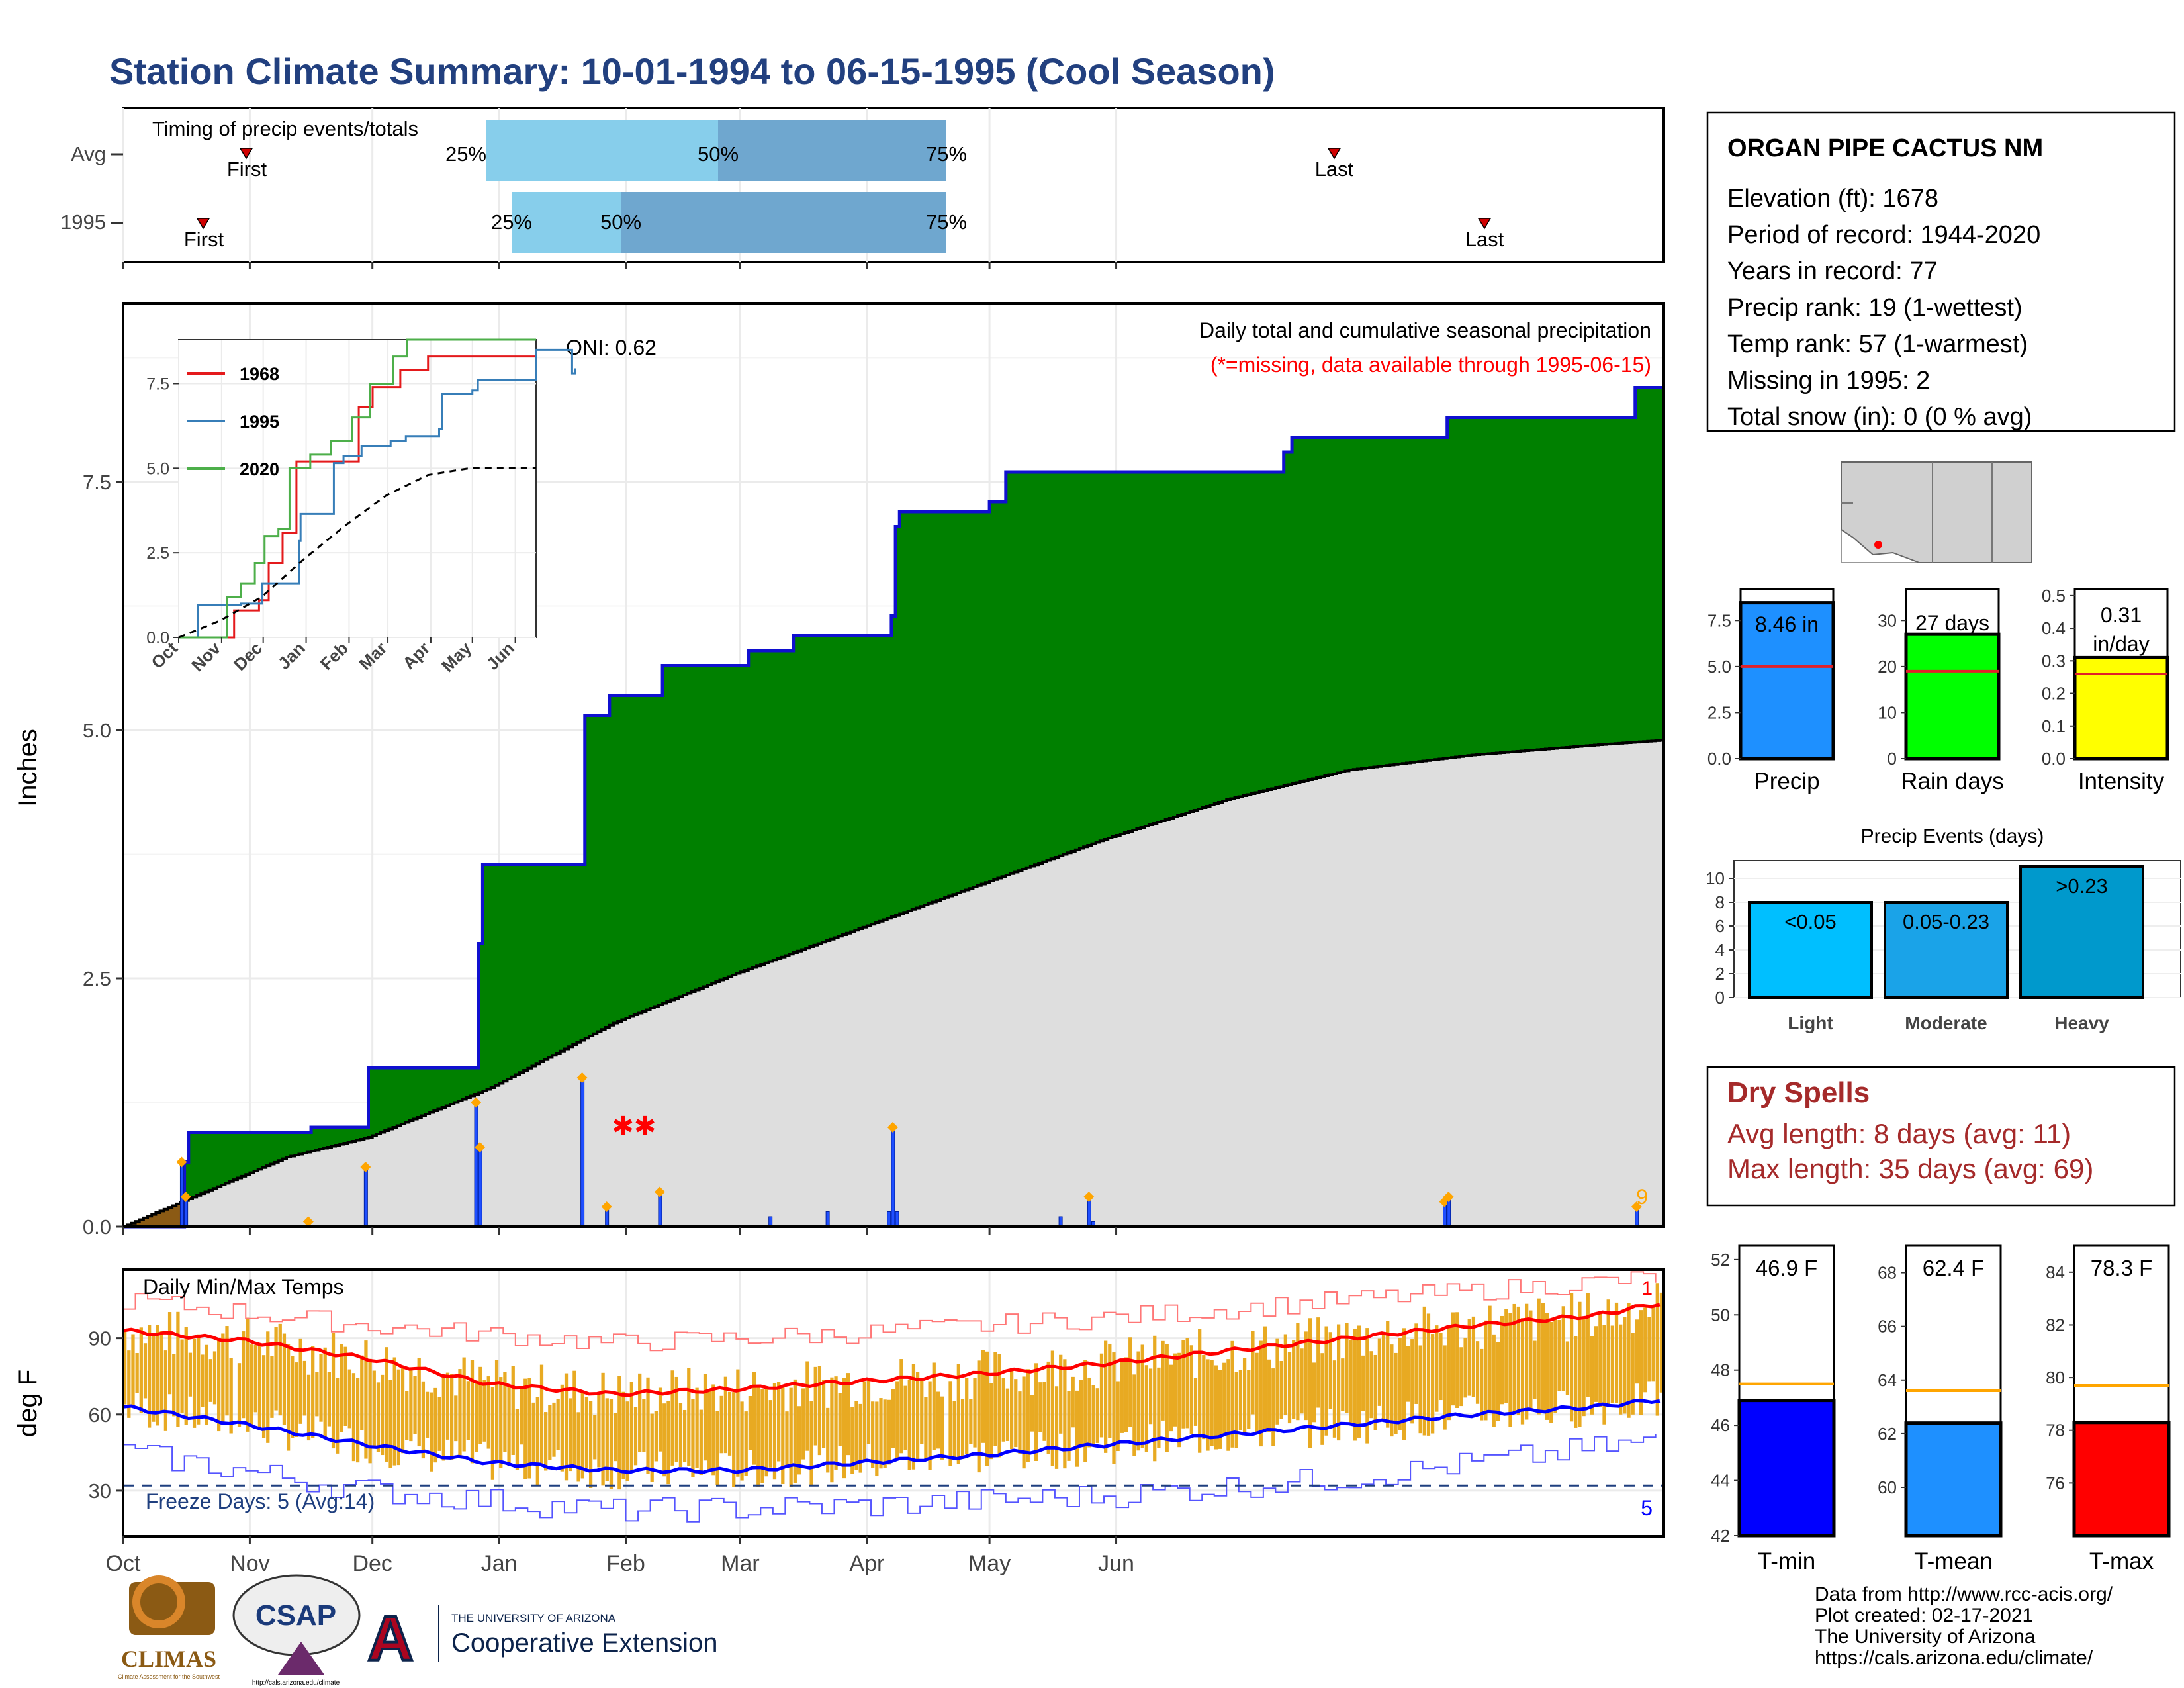 The height and width of the screenshot is (1688, 2184). I want to click on footer-line-1: Data from http://www.rcc-acis.org/, so click(1964, 1594).